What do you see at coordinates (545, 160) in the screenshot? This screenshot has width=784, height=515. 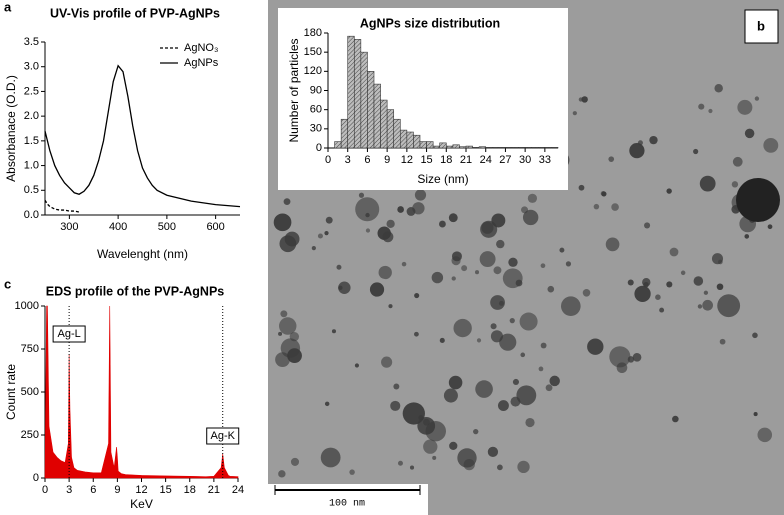 I see `x-tick-label: 33` at bounding box center [545, 160].